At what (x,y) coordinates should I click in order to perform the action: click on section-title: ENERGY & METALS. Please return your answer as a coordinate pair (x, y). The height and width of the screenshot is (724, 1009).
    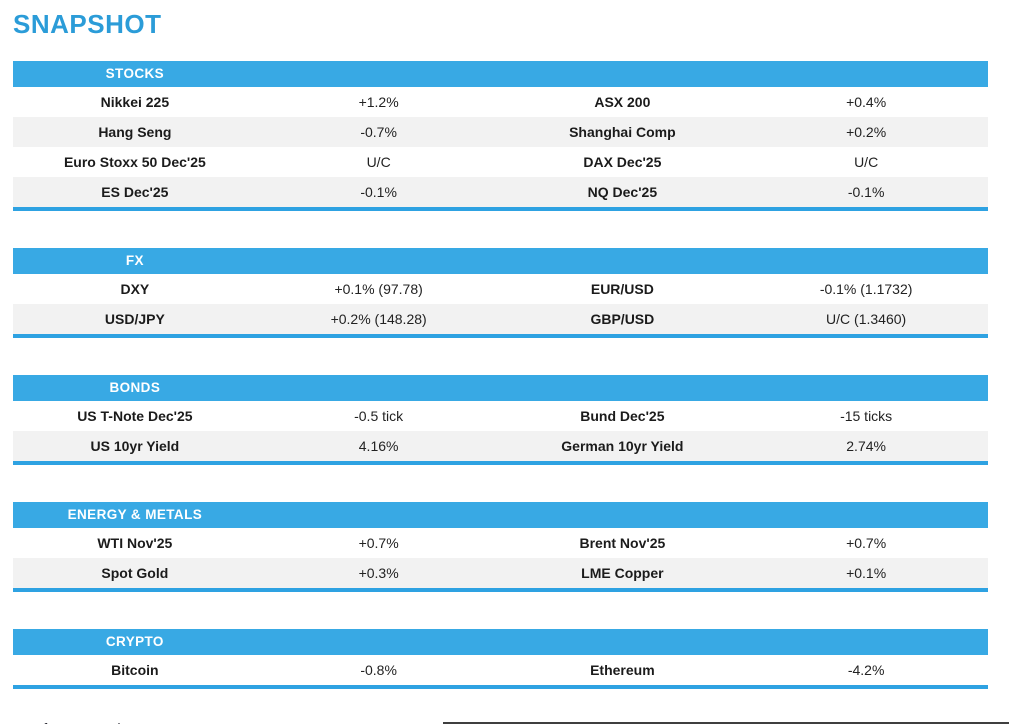
    Looking at the image, I should click on (135, 515).